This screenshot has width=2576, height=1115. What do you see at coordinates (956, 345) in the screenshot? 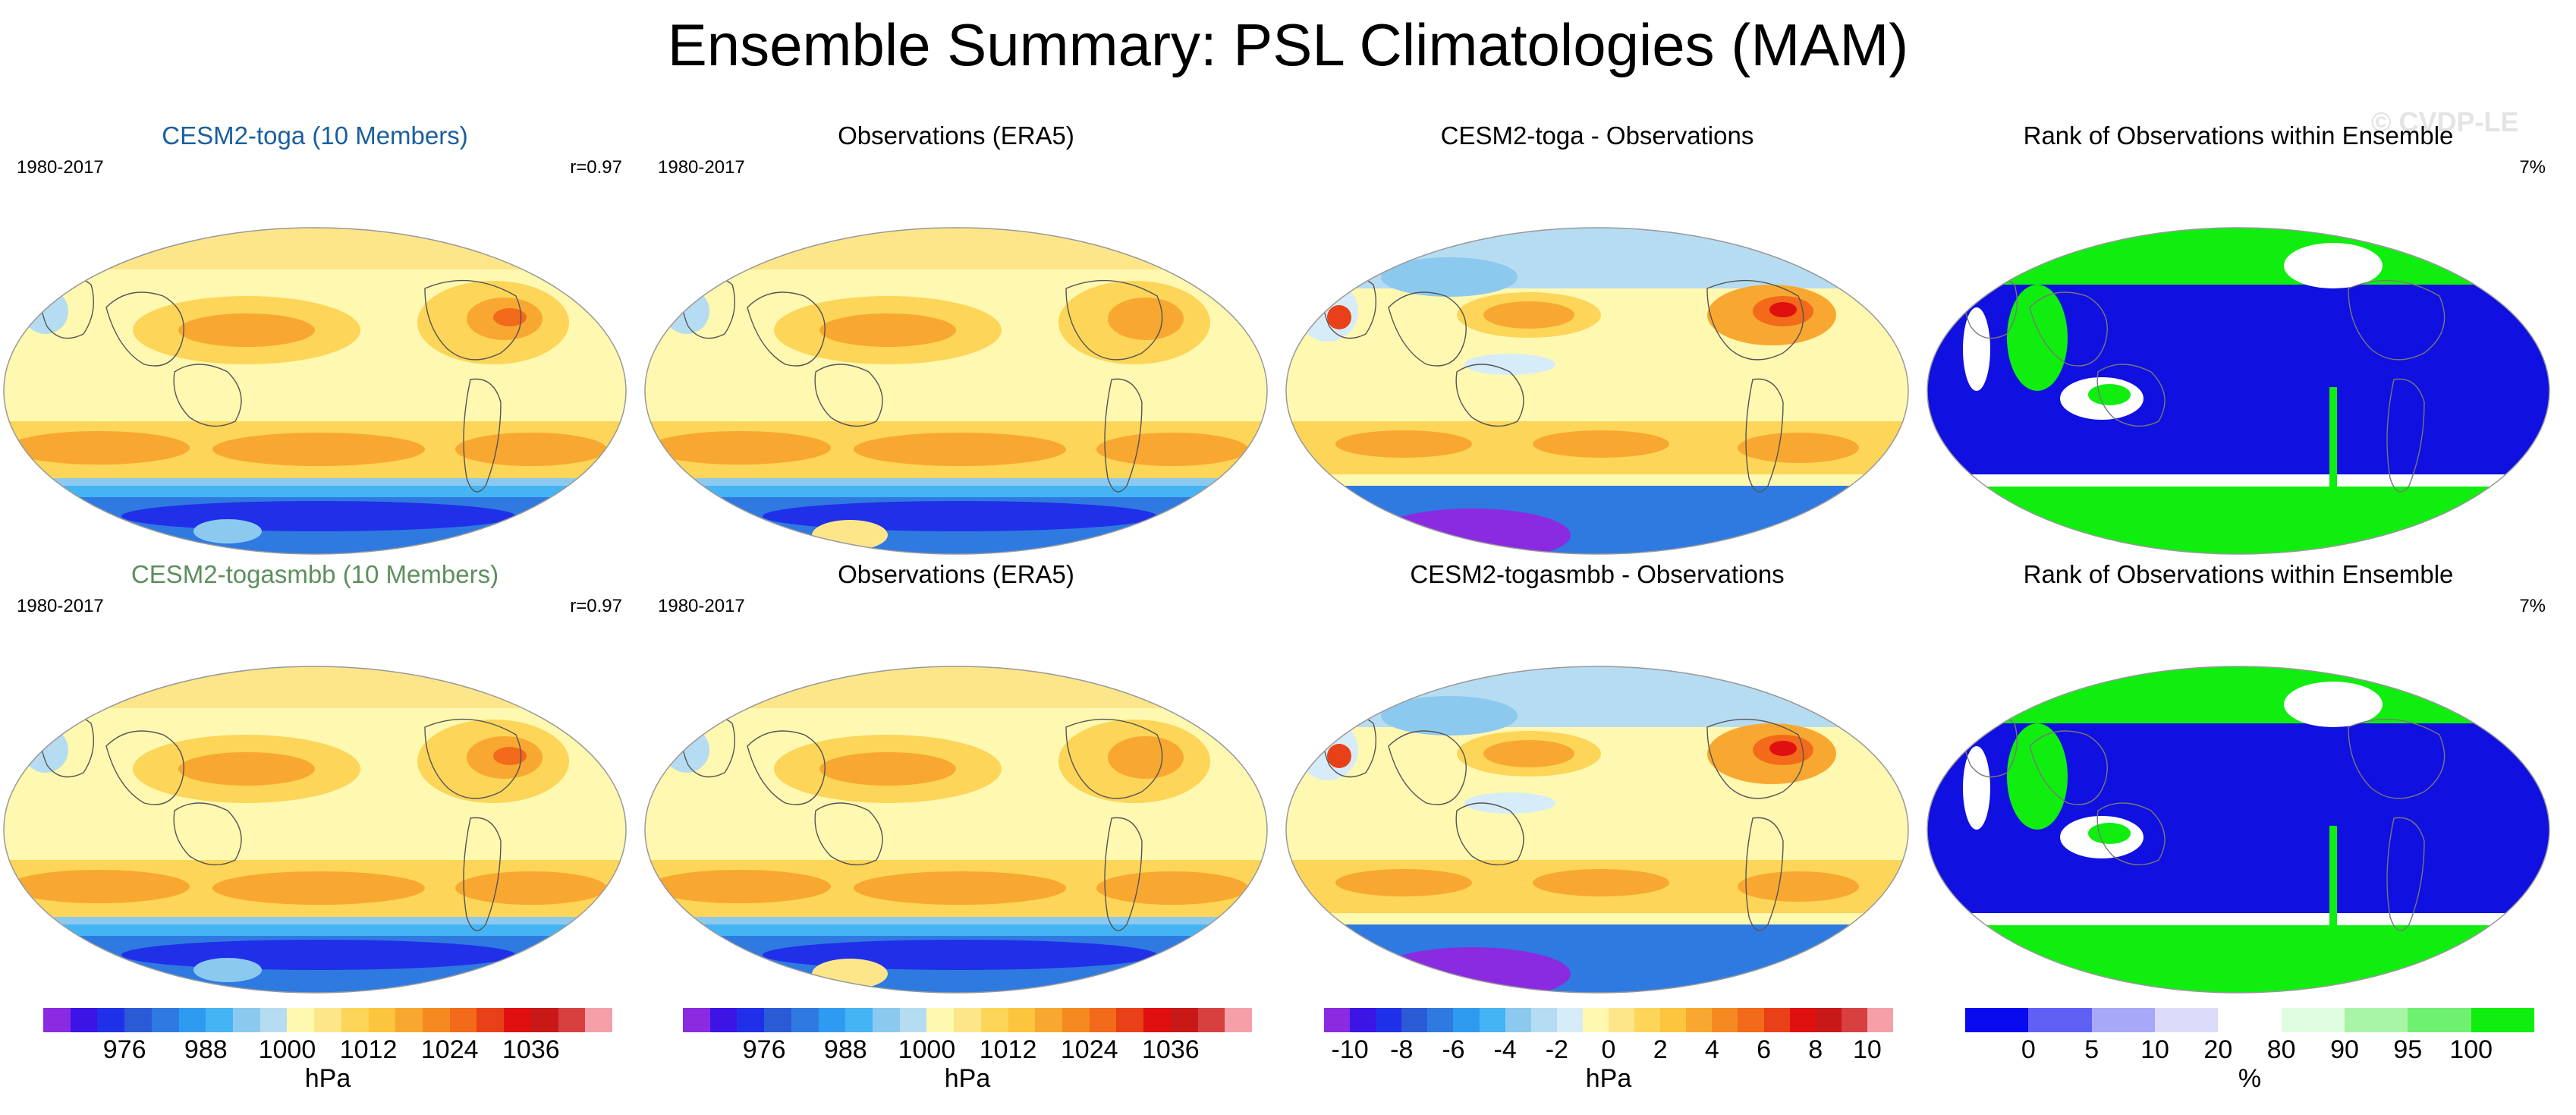
I see `map-panel: Observations (ERA5) 1980-2017` at bounding box center [956, 345].